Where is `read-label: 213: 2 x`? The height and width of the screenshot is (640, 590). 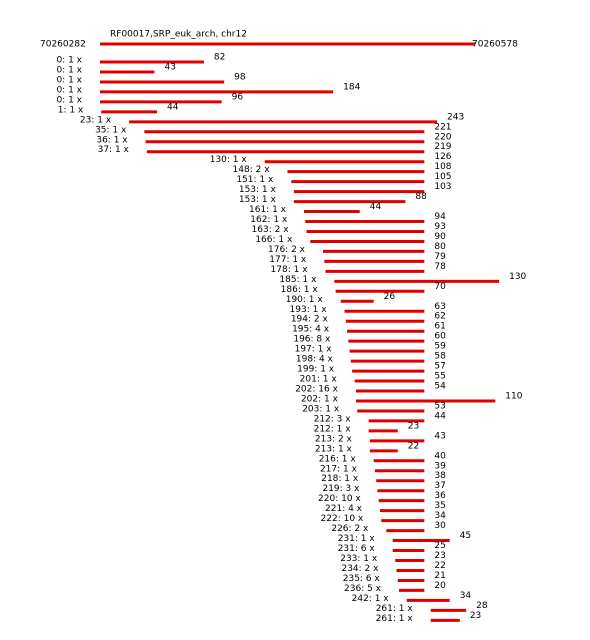 read-label: 213: 2 x is located at coordinates (334, 439).